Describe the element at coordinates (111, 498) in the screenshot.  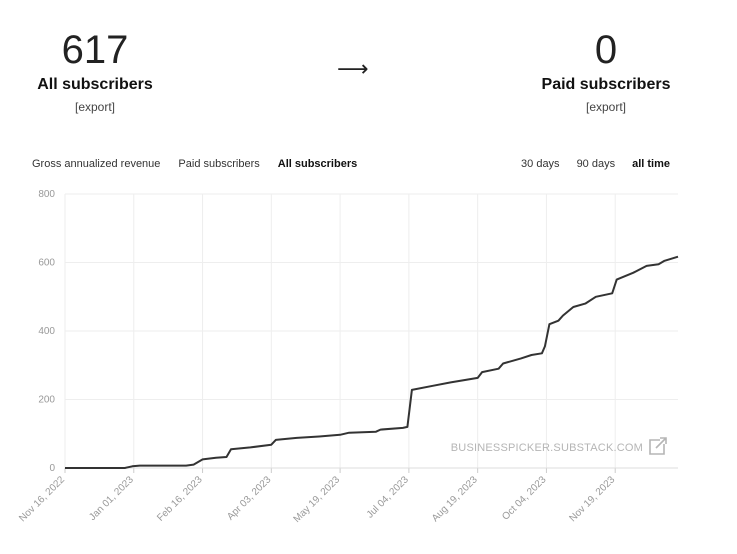
I see `x-tick-label: Jan 01, 2023` at that location.